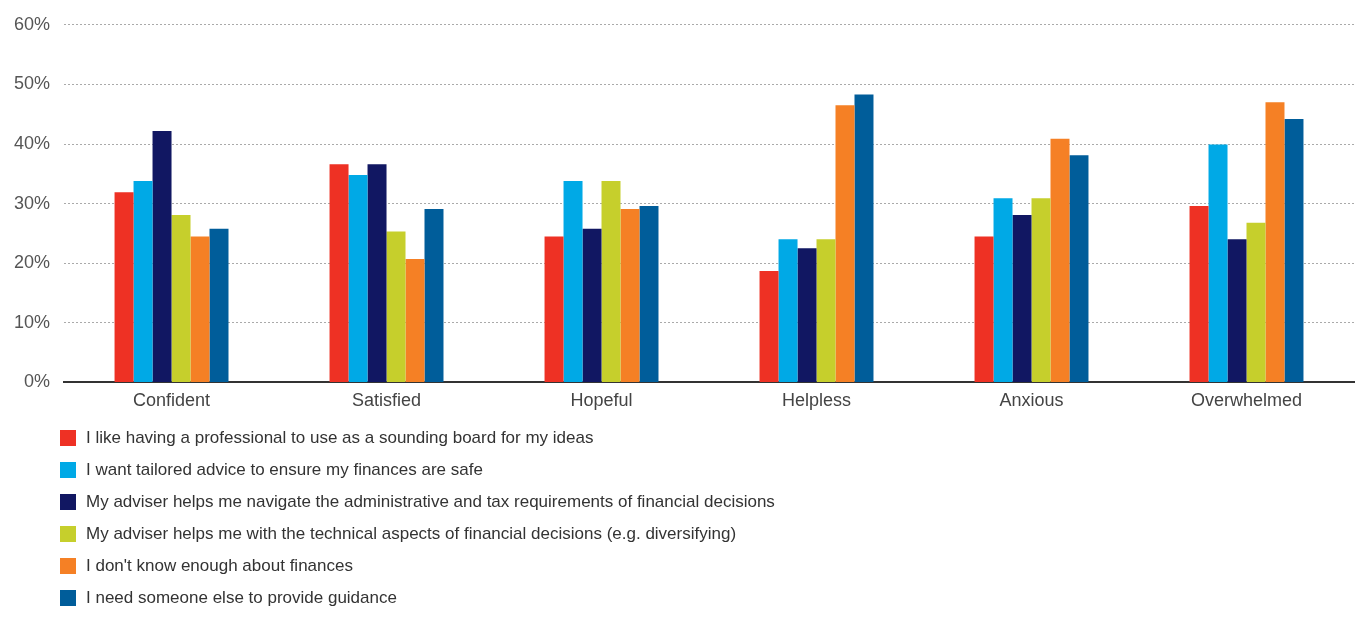 Image resolution: width=1362 pixels, height=617 pixels. I want to click on x-tick-label: Anxious, so click(1031, 400).